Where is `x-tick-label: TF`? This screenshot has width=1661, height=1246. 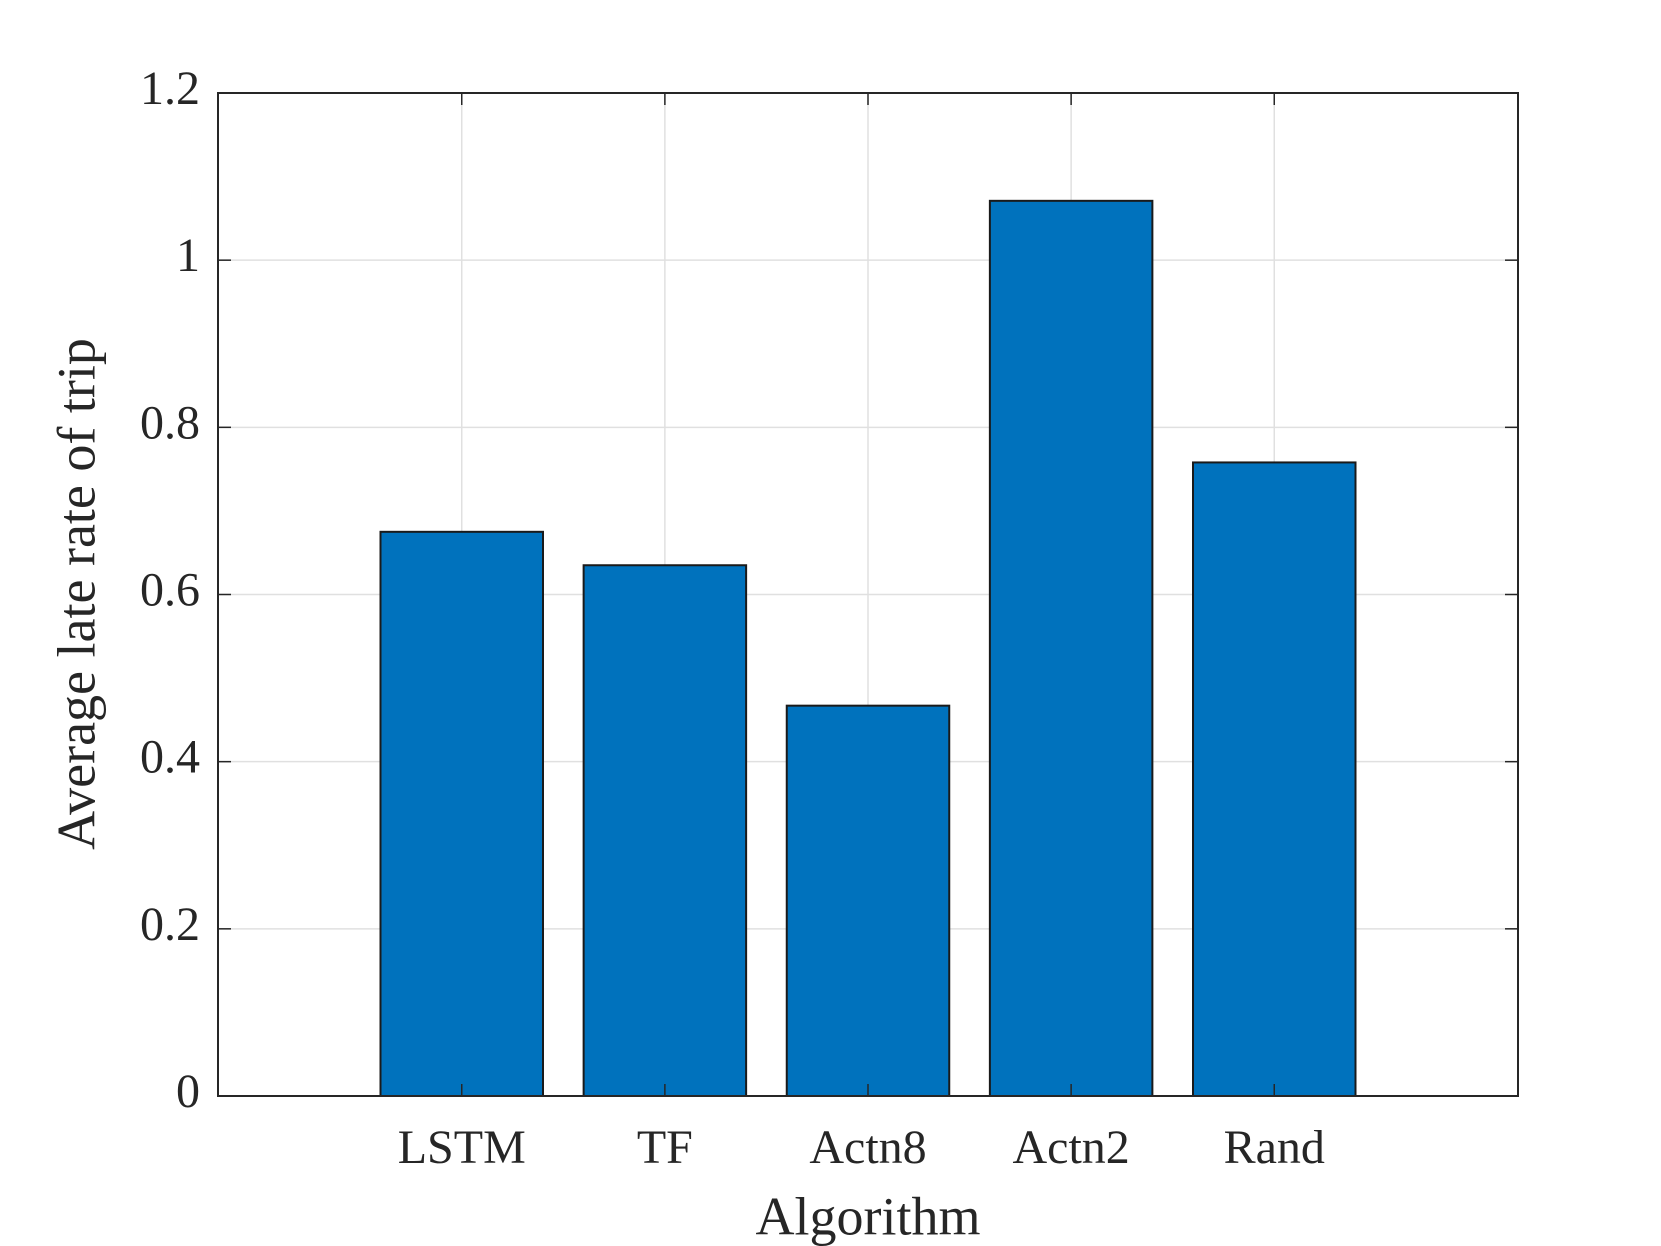
x-tick-label: TF is located at coordinates (665, 1147).